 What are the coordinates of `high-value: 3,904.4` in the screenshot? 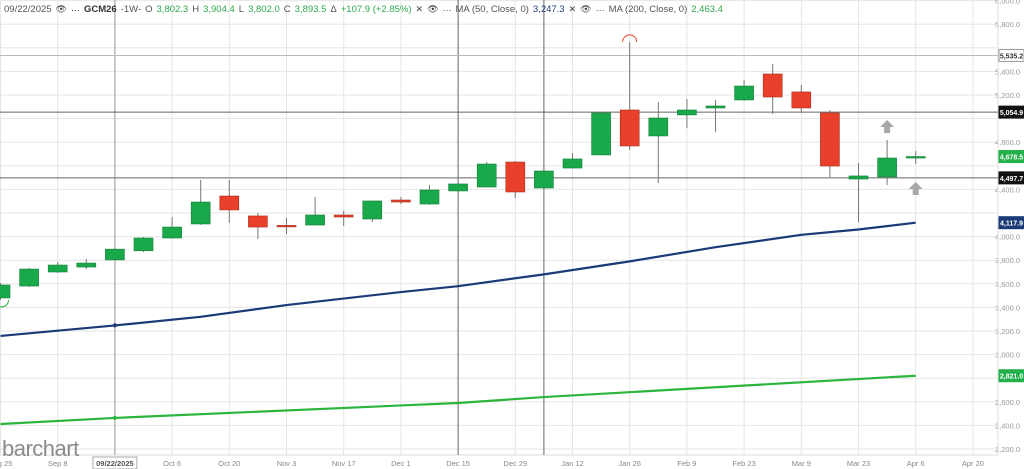 It's located at (219, 9).